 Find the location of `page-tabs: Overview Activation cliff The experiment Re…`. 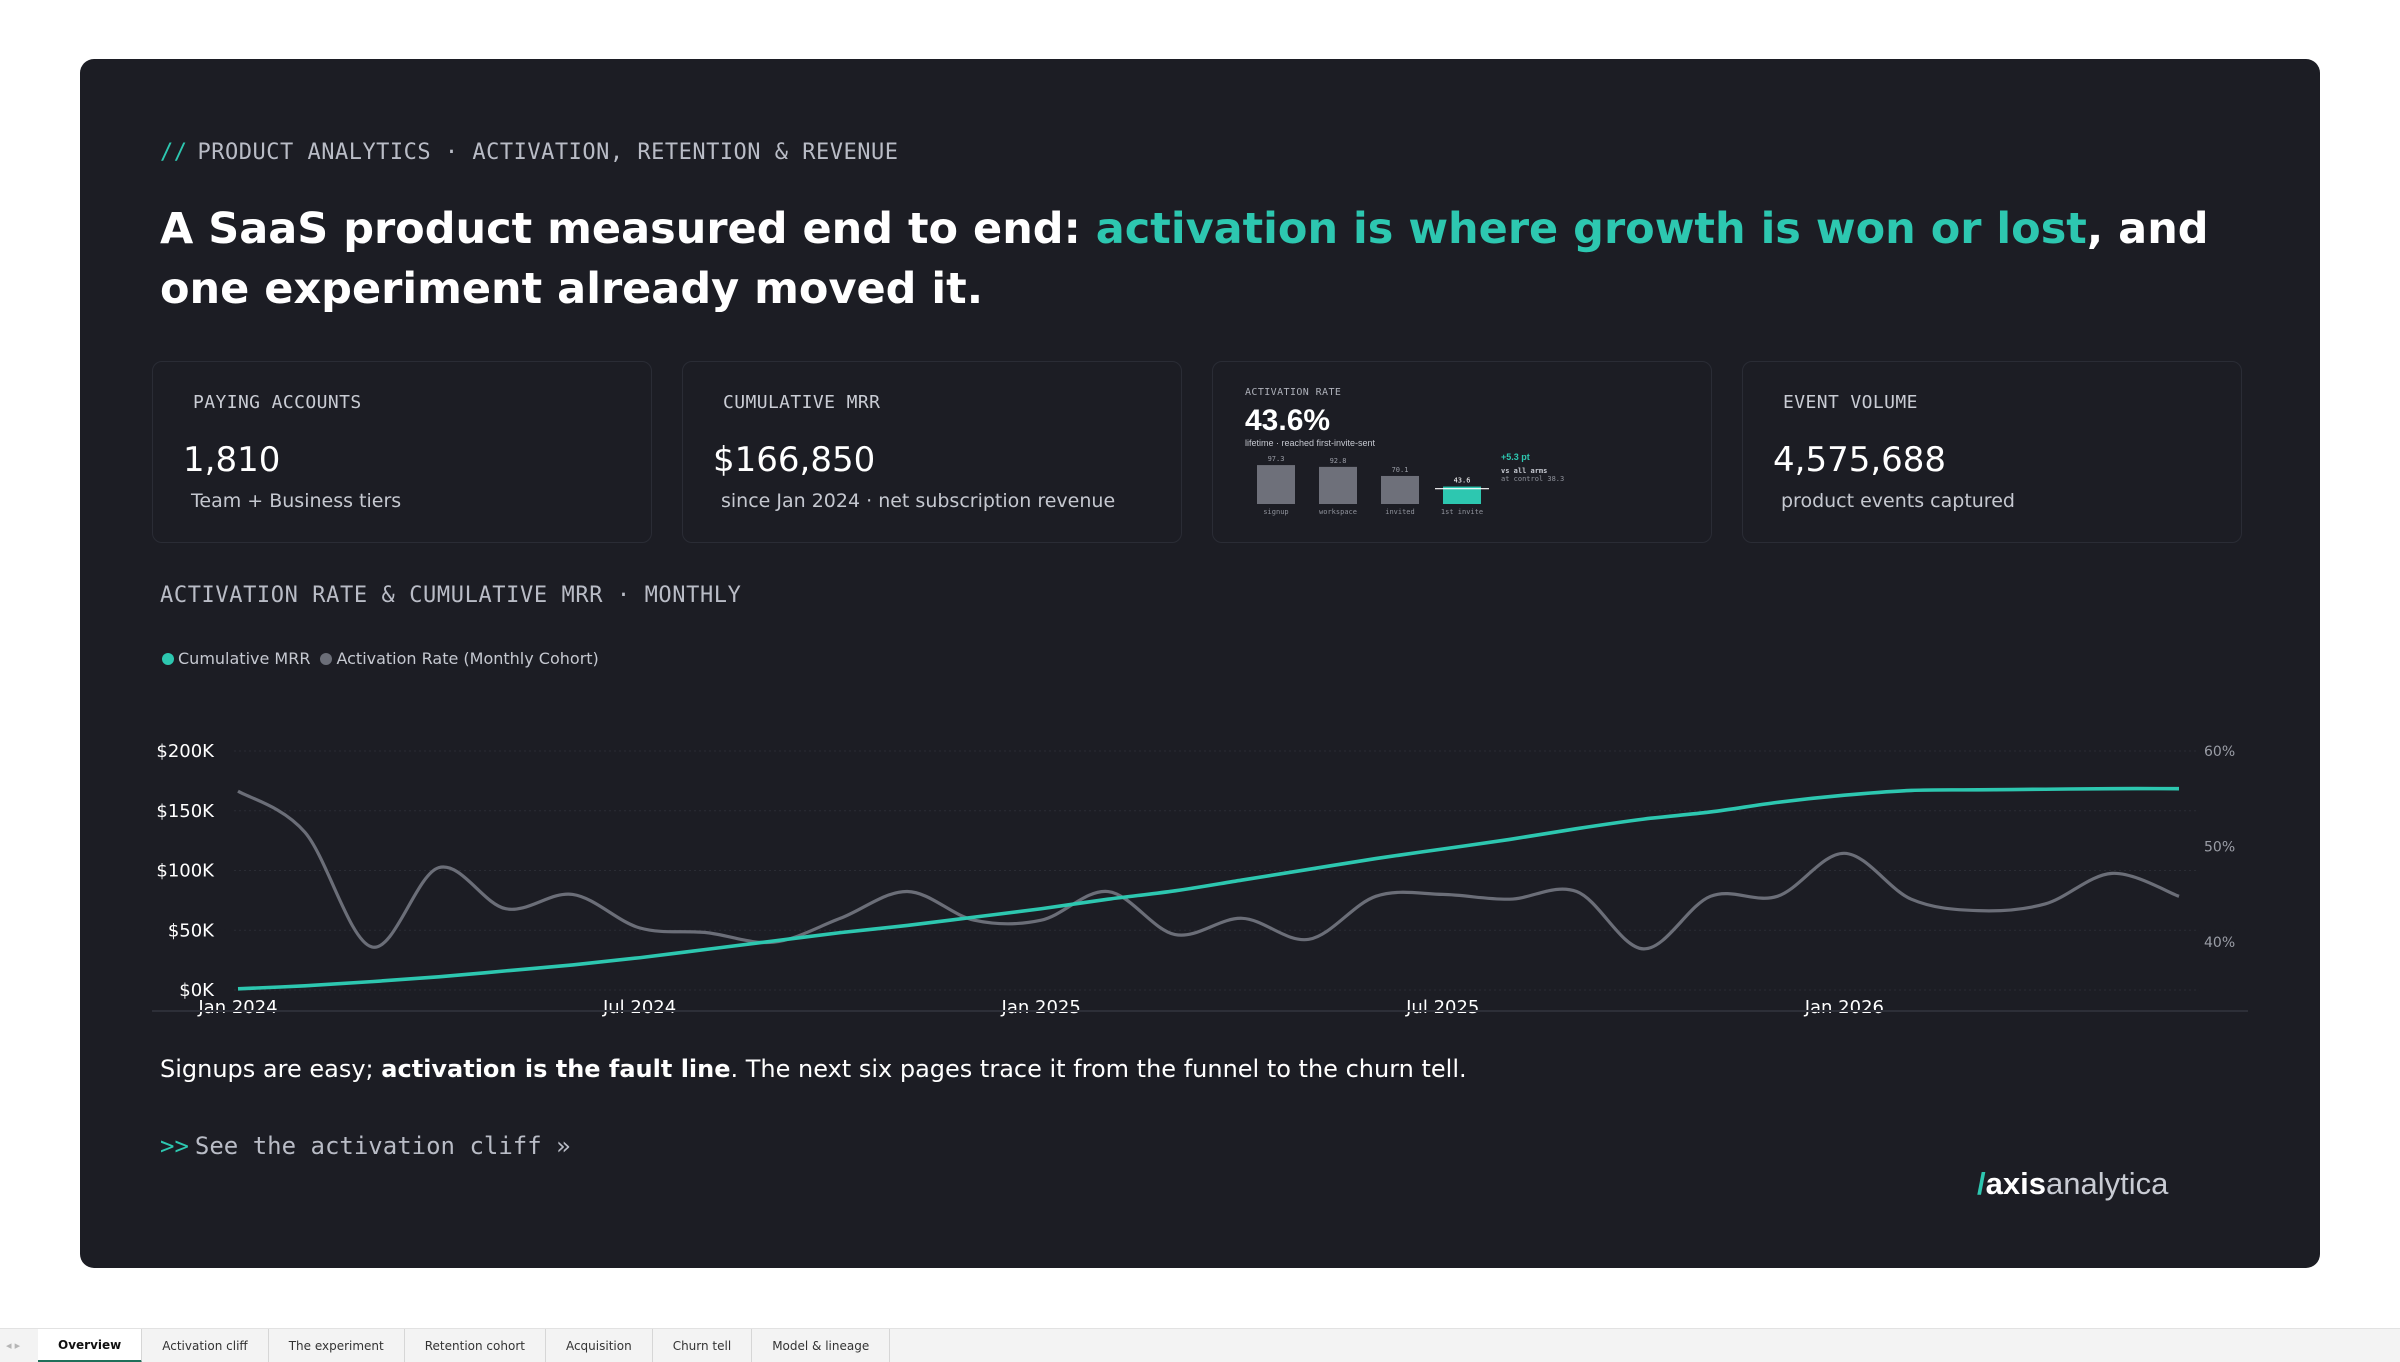

page-tabs: Overview Activation cliff The experiment Re… is located at coordinates (464, 1345).